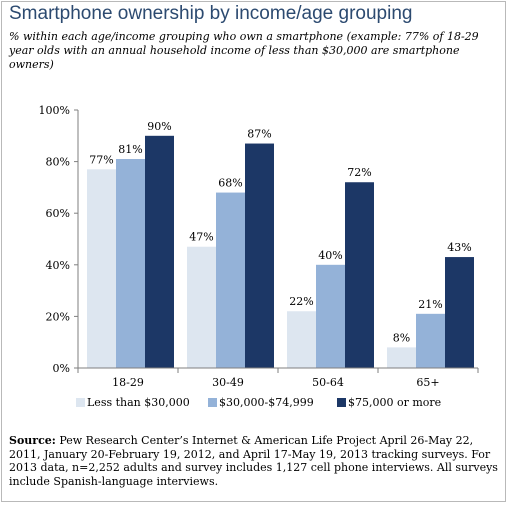 Image resolution: width=509 pixels, height=505 pixels. I want to click on y-axis: 0% 20% 40% 60% 80% 100%, so click(59, 239).